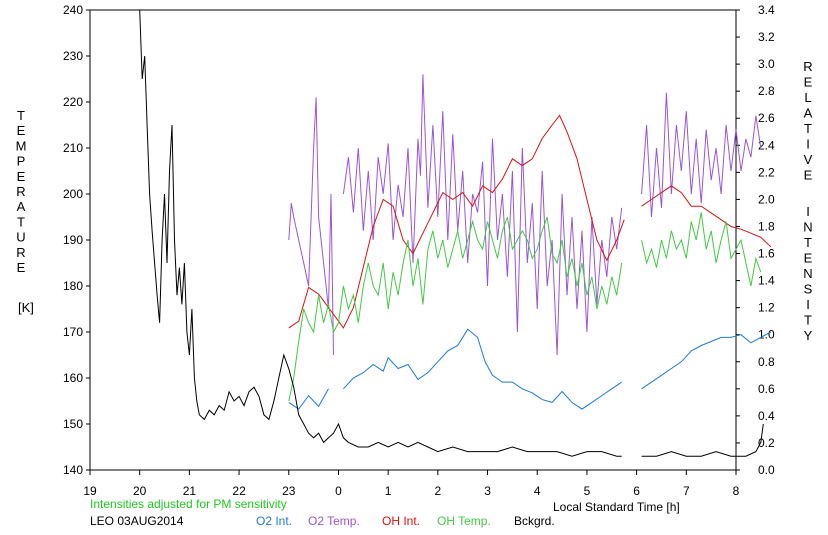 This screenshot has width=828, height=535. Describe the element at coordinates (766, 416) in the screenshot. I see `right-tick-label: 0.4` at that location.